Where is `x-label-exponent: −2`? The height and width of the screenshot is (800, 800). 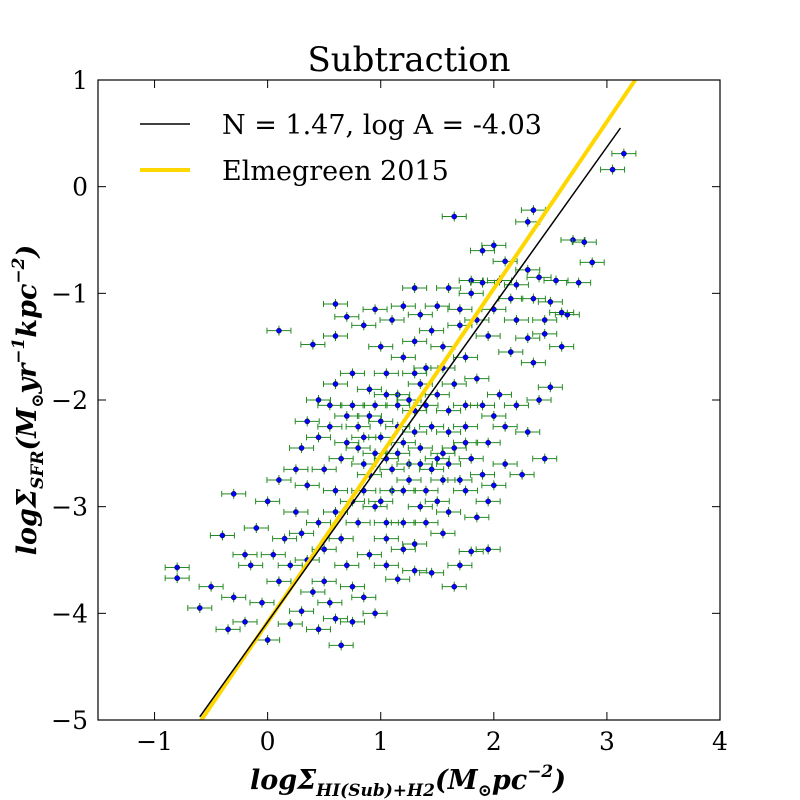 x-label-exponent: −2 is located at coordinates (540, 772).